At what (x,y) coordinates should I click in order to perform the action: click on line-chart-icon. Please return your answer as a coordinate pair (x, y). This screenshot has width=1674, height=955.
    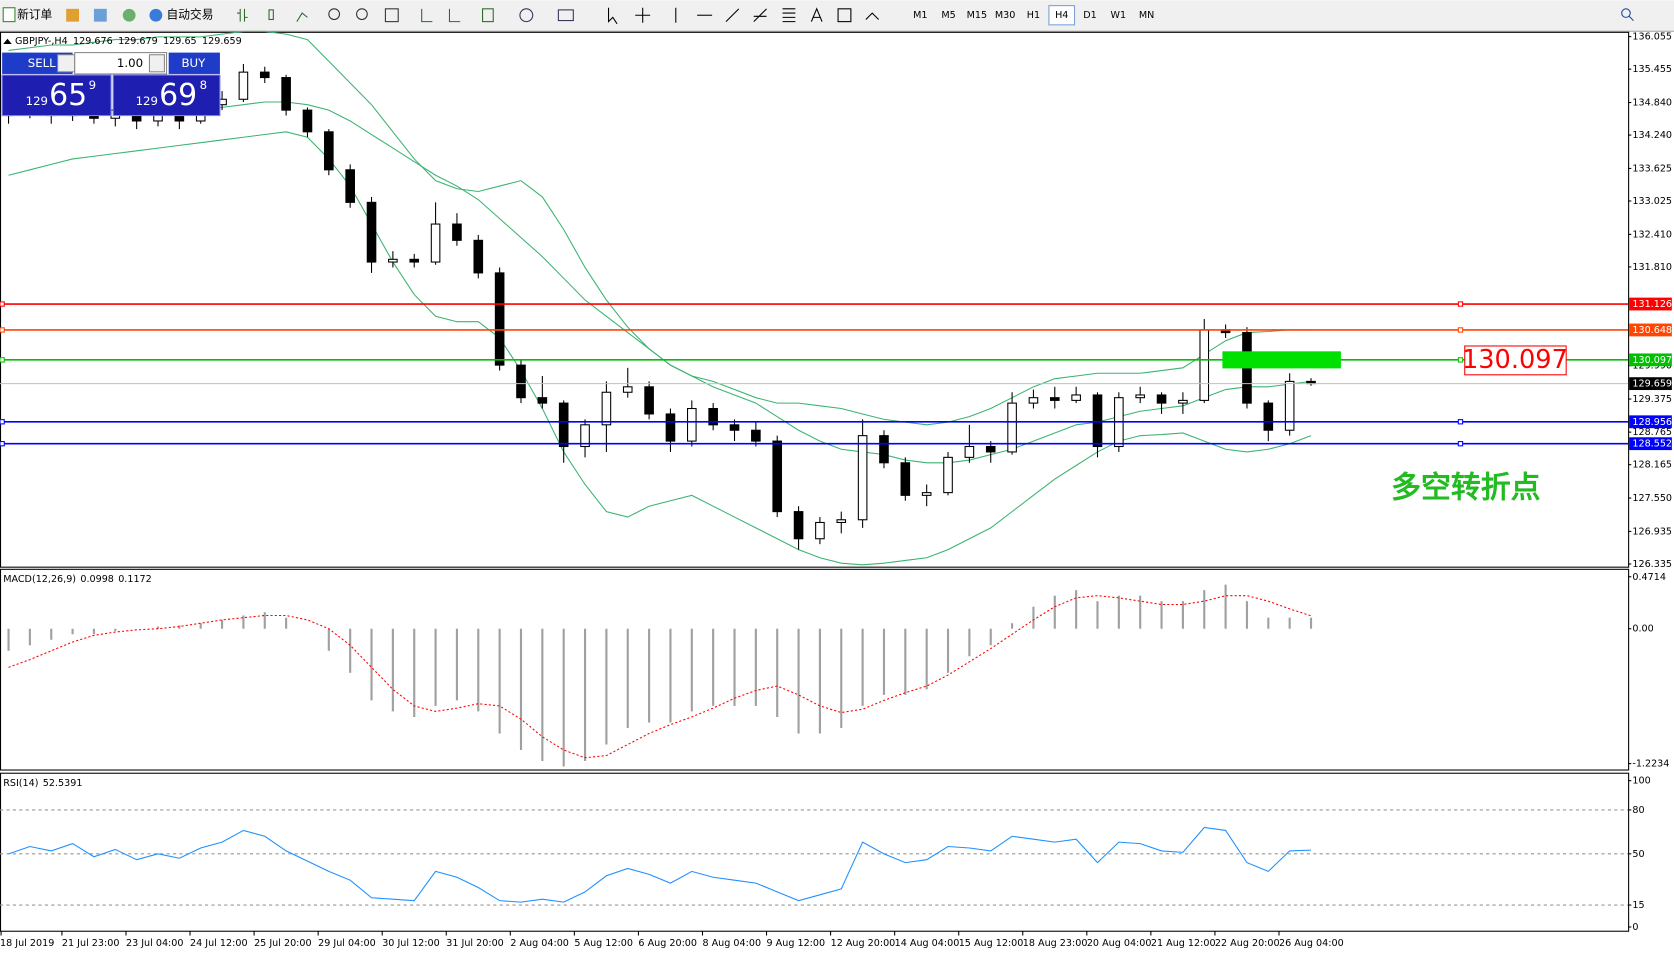
    Looking at the image, I should click on (302, 17).